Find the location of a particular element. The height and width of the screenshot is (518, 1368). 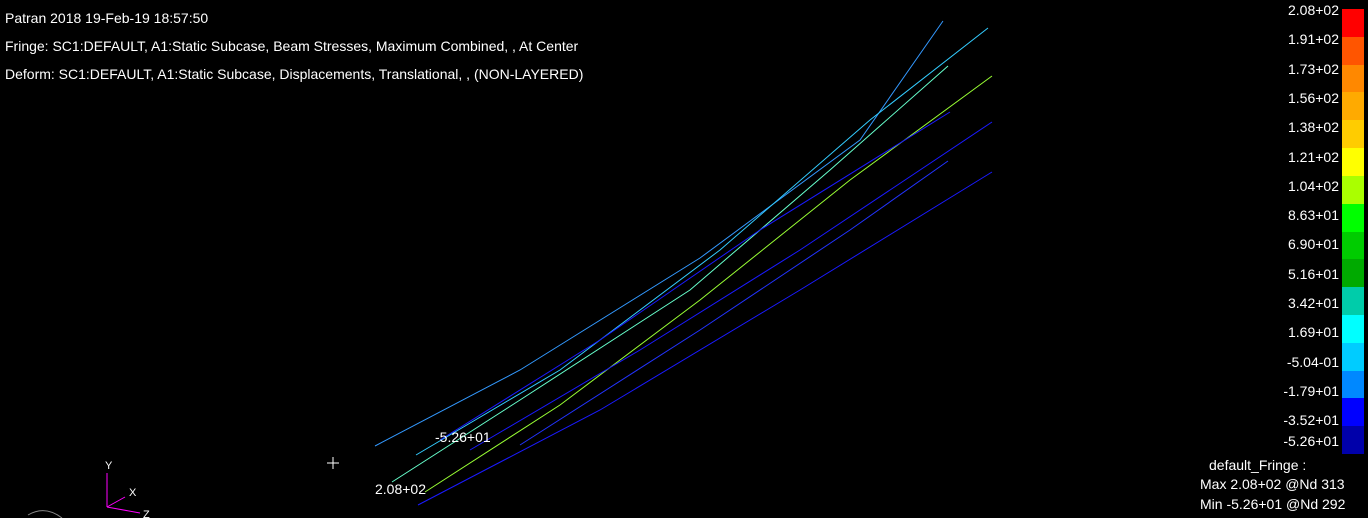

legend-label: 1.56+02 is located at coordinates (1313, 97).